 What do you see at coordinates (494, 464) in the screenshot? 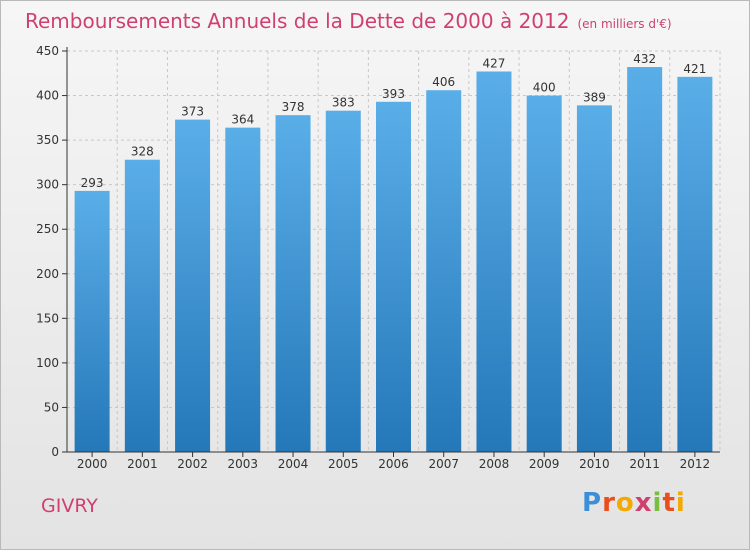
I see `x-tick-label: 2008` at bounding box center [494, 464].